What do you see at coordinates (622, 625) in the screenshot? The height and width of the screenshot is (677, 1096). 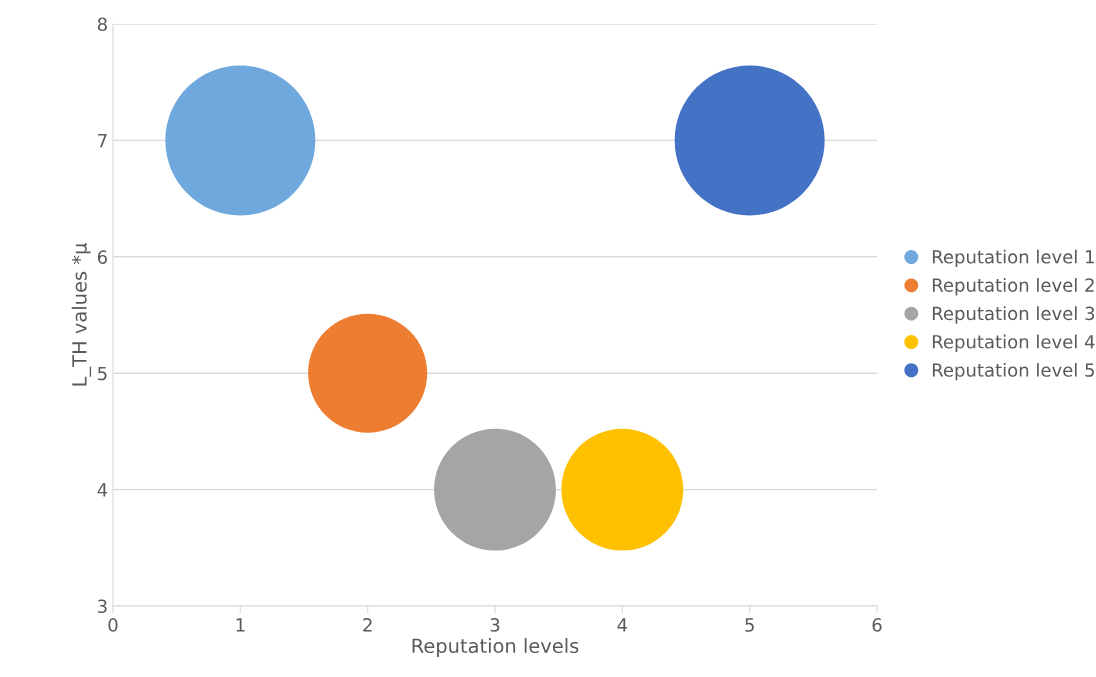 I see `x-tick-label: 4` at bounding box center [622, 625].